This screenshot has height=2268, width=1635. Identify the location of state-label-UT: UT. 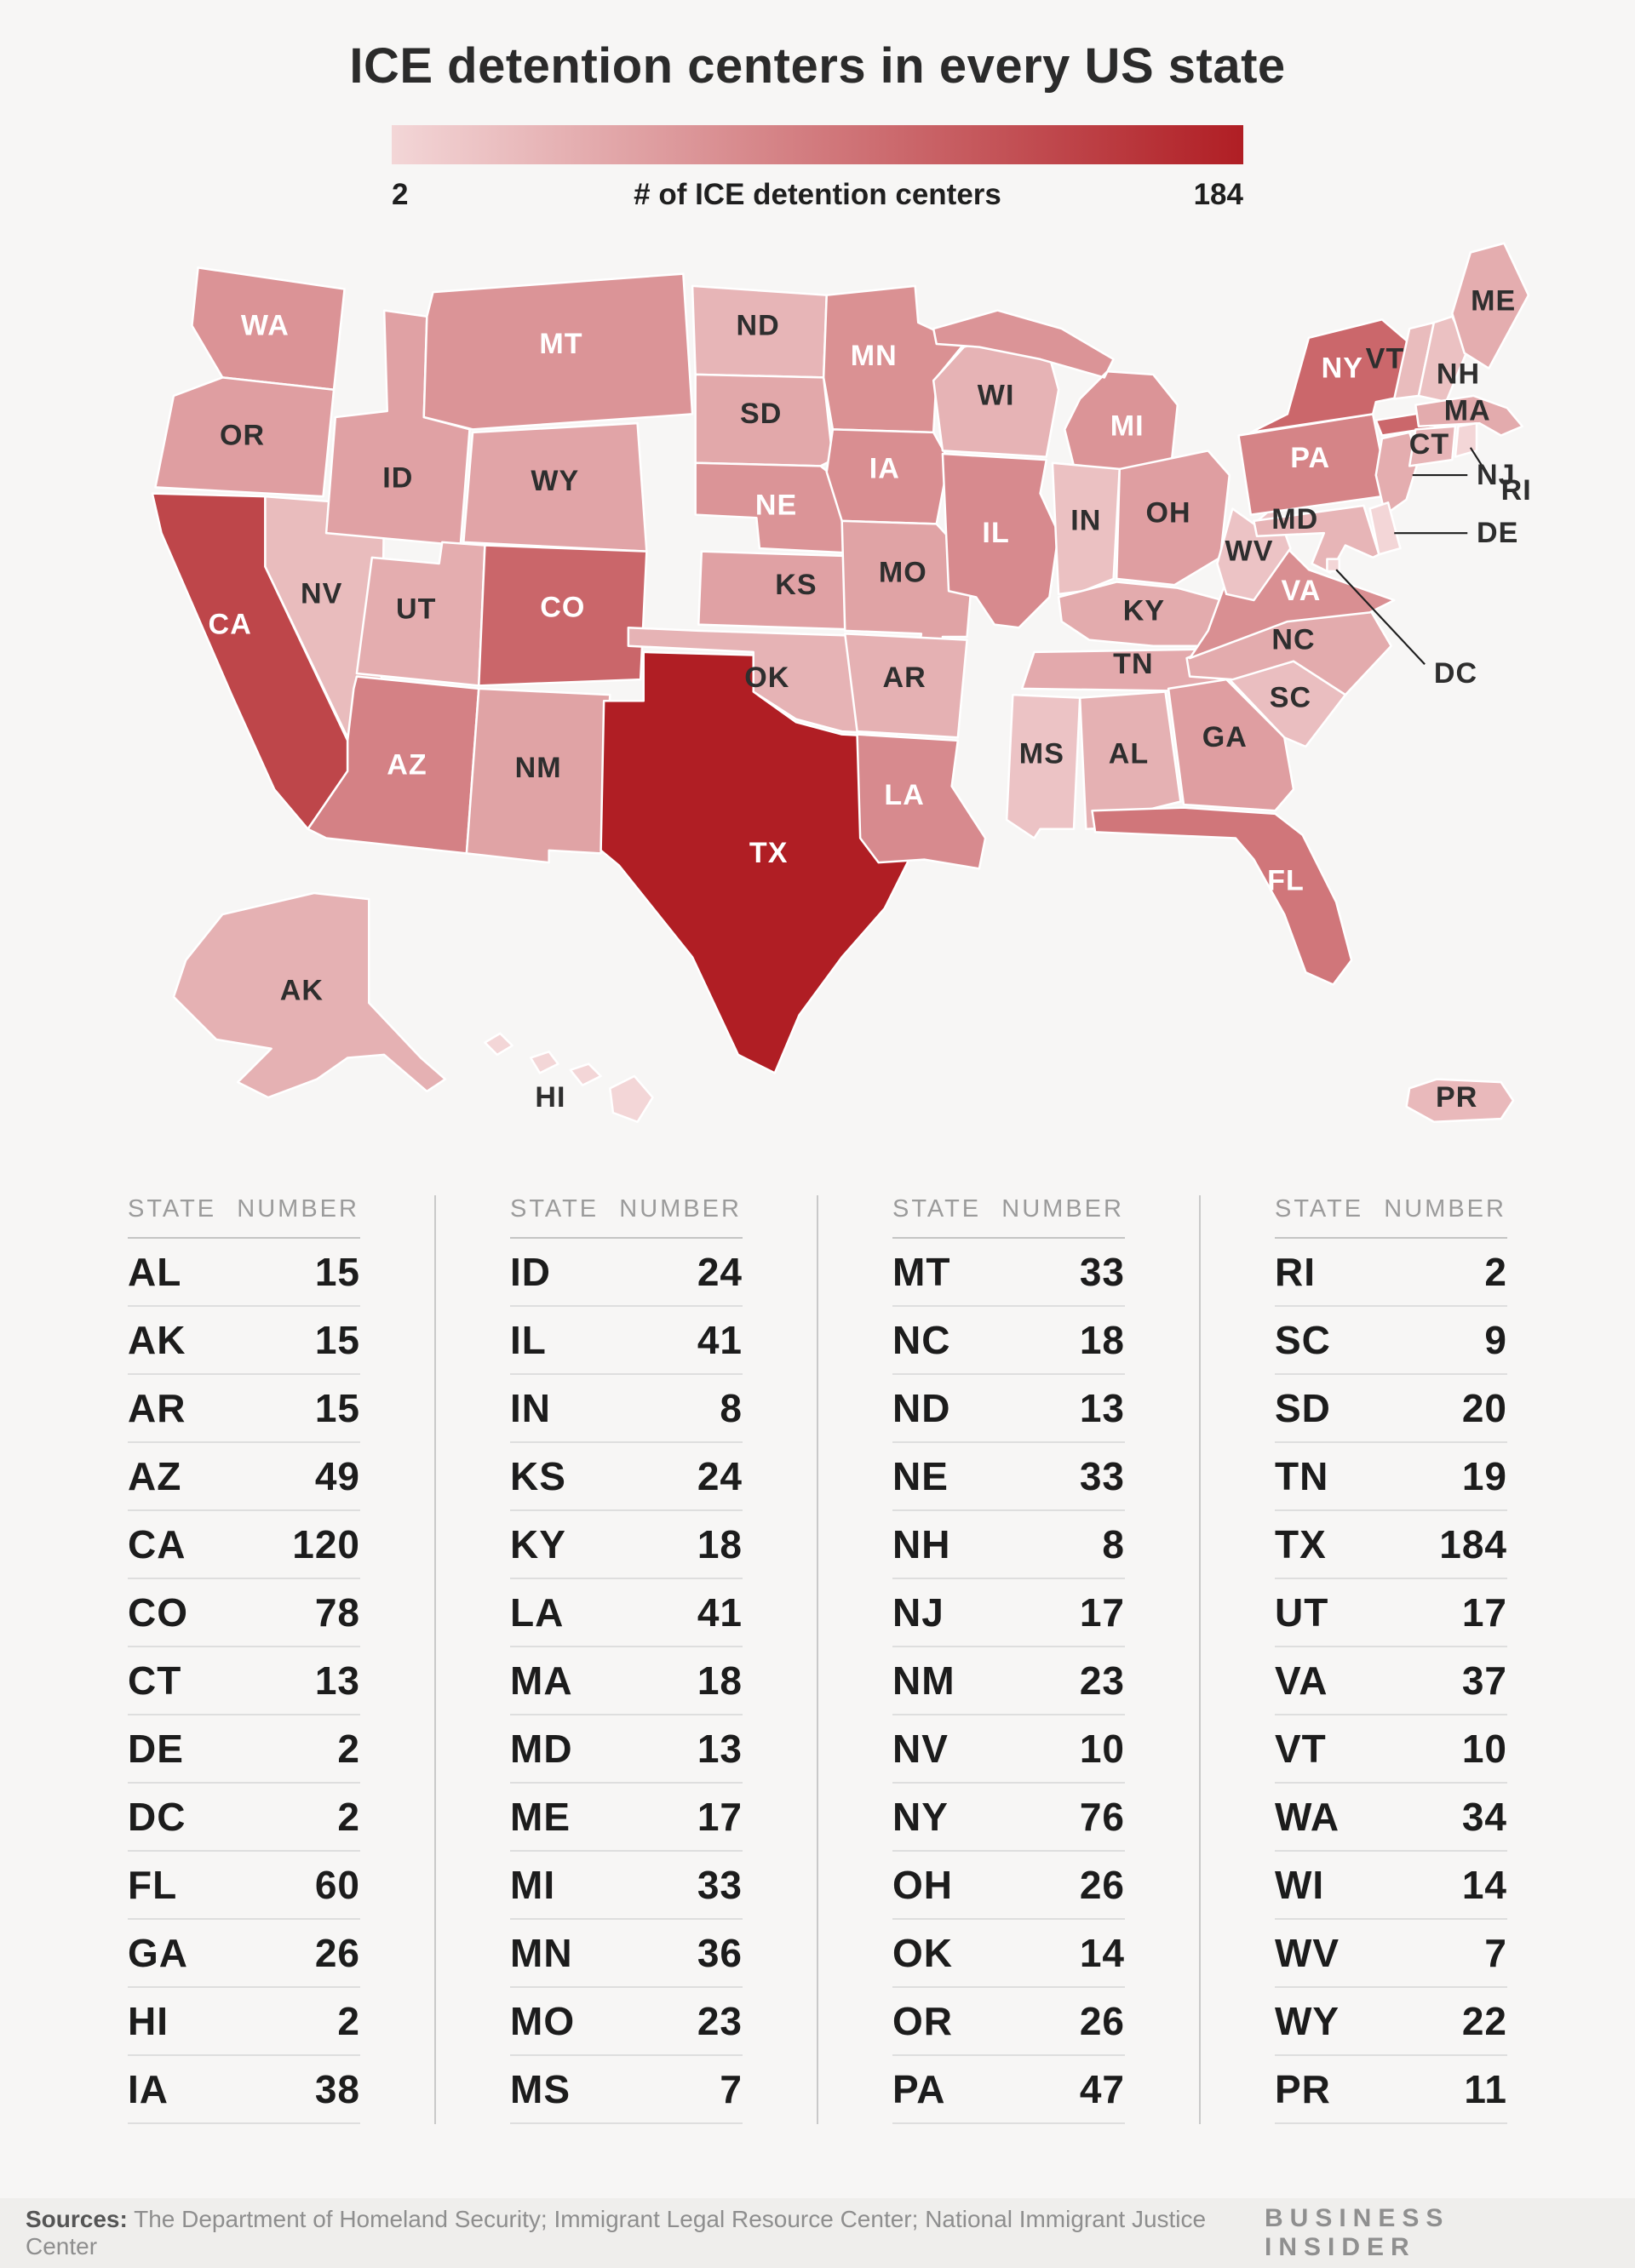
(416, 609).